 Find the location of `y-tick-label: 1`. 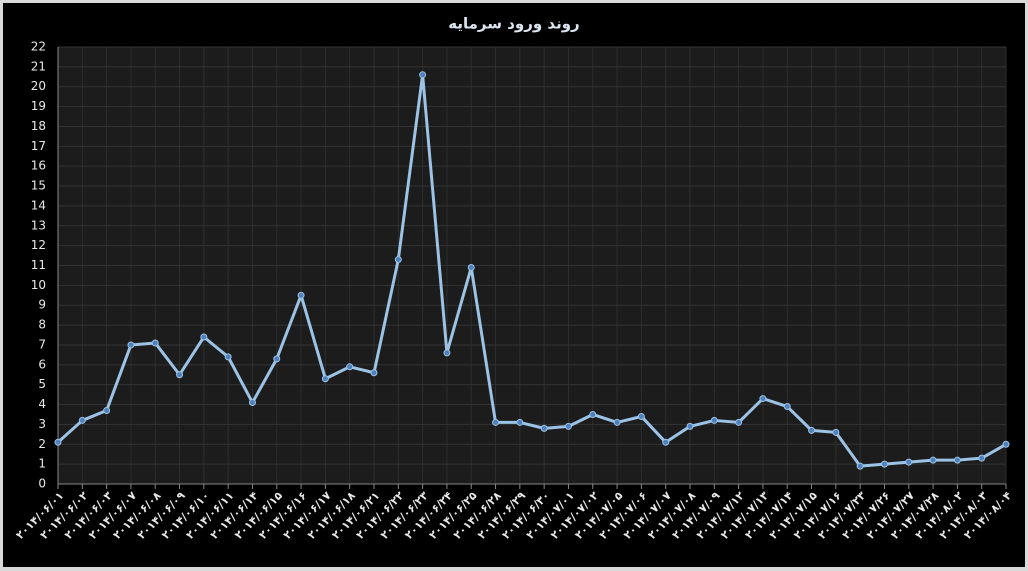

y-tick-label: 1 is located at coordinates (42, 464).